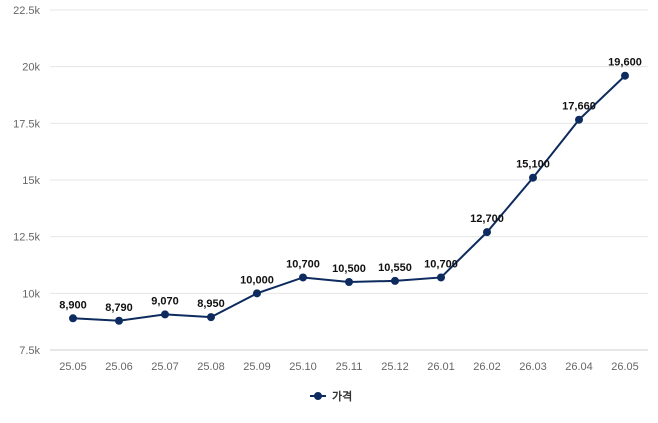 This screenshot has width=658, height=423. I want to click on x-tick-label: 26.05, so click(625, 367).